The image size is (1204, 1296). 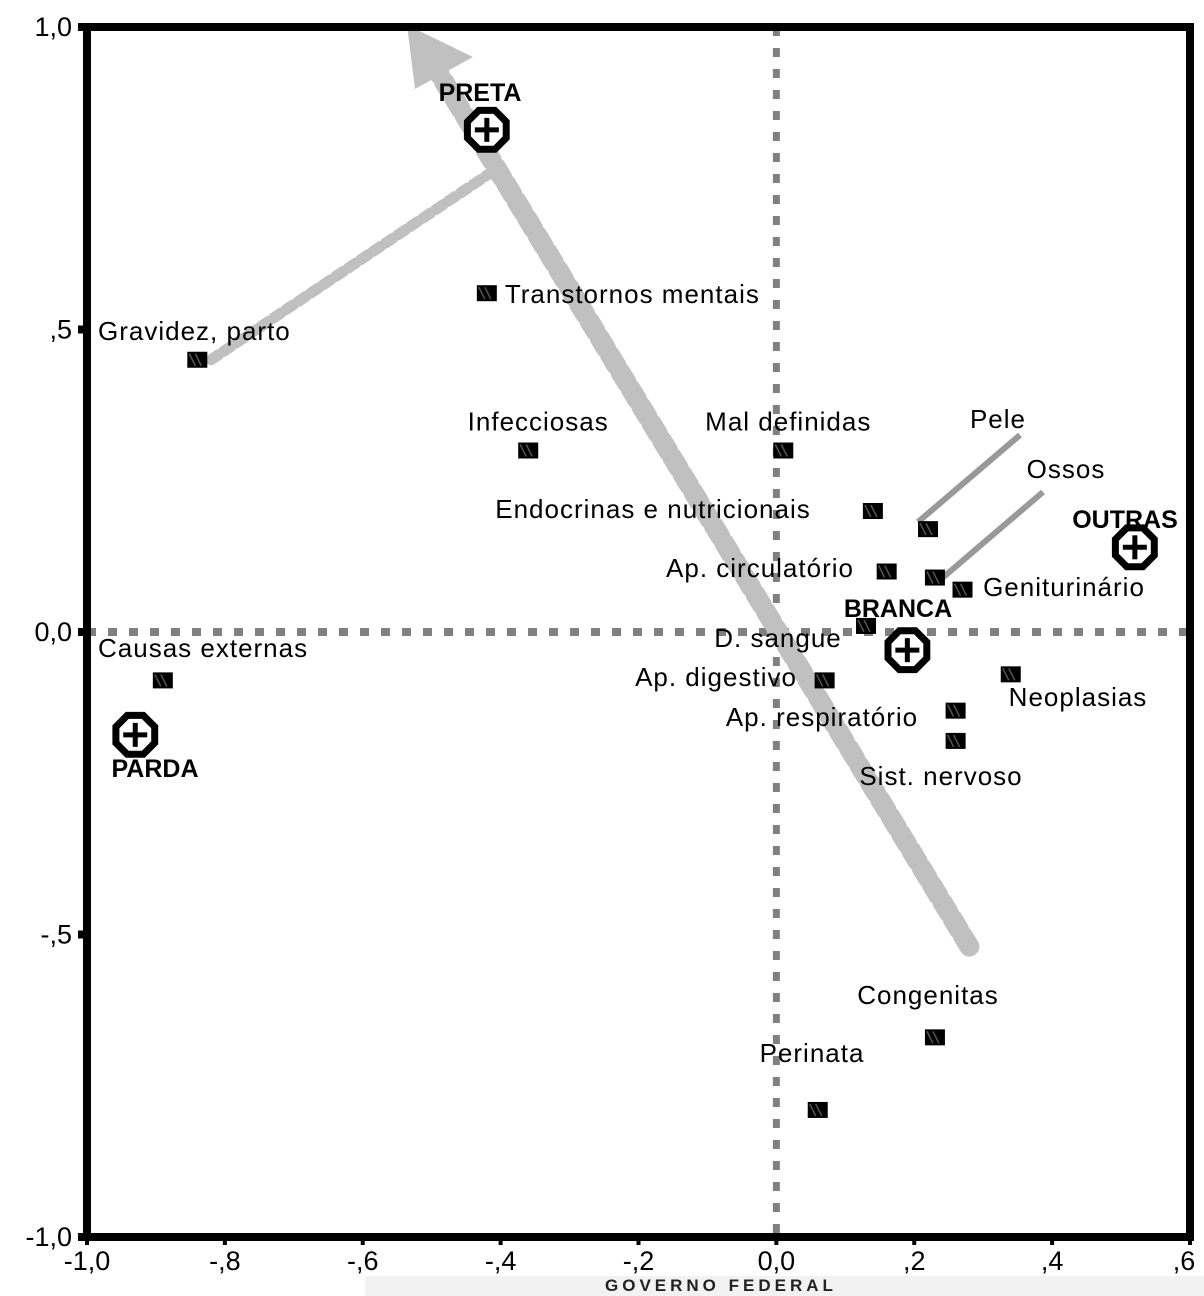 What do you see at coordinates (356, 263) in the screenshot?
I see `branch-trend-line` at bounding box center [356, 263].